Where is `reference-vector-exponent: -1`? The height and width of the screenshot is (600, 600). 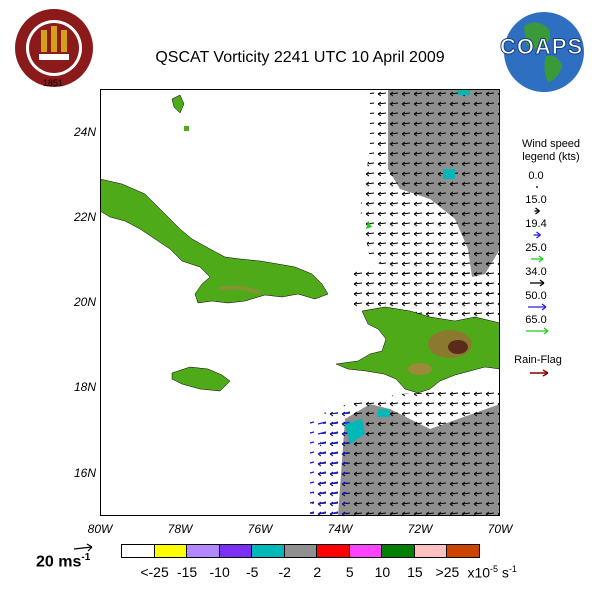 reference-vector-exponent: -1 is located at coordinates (86, 557).